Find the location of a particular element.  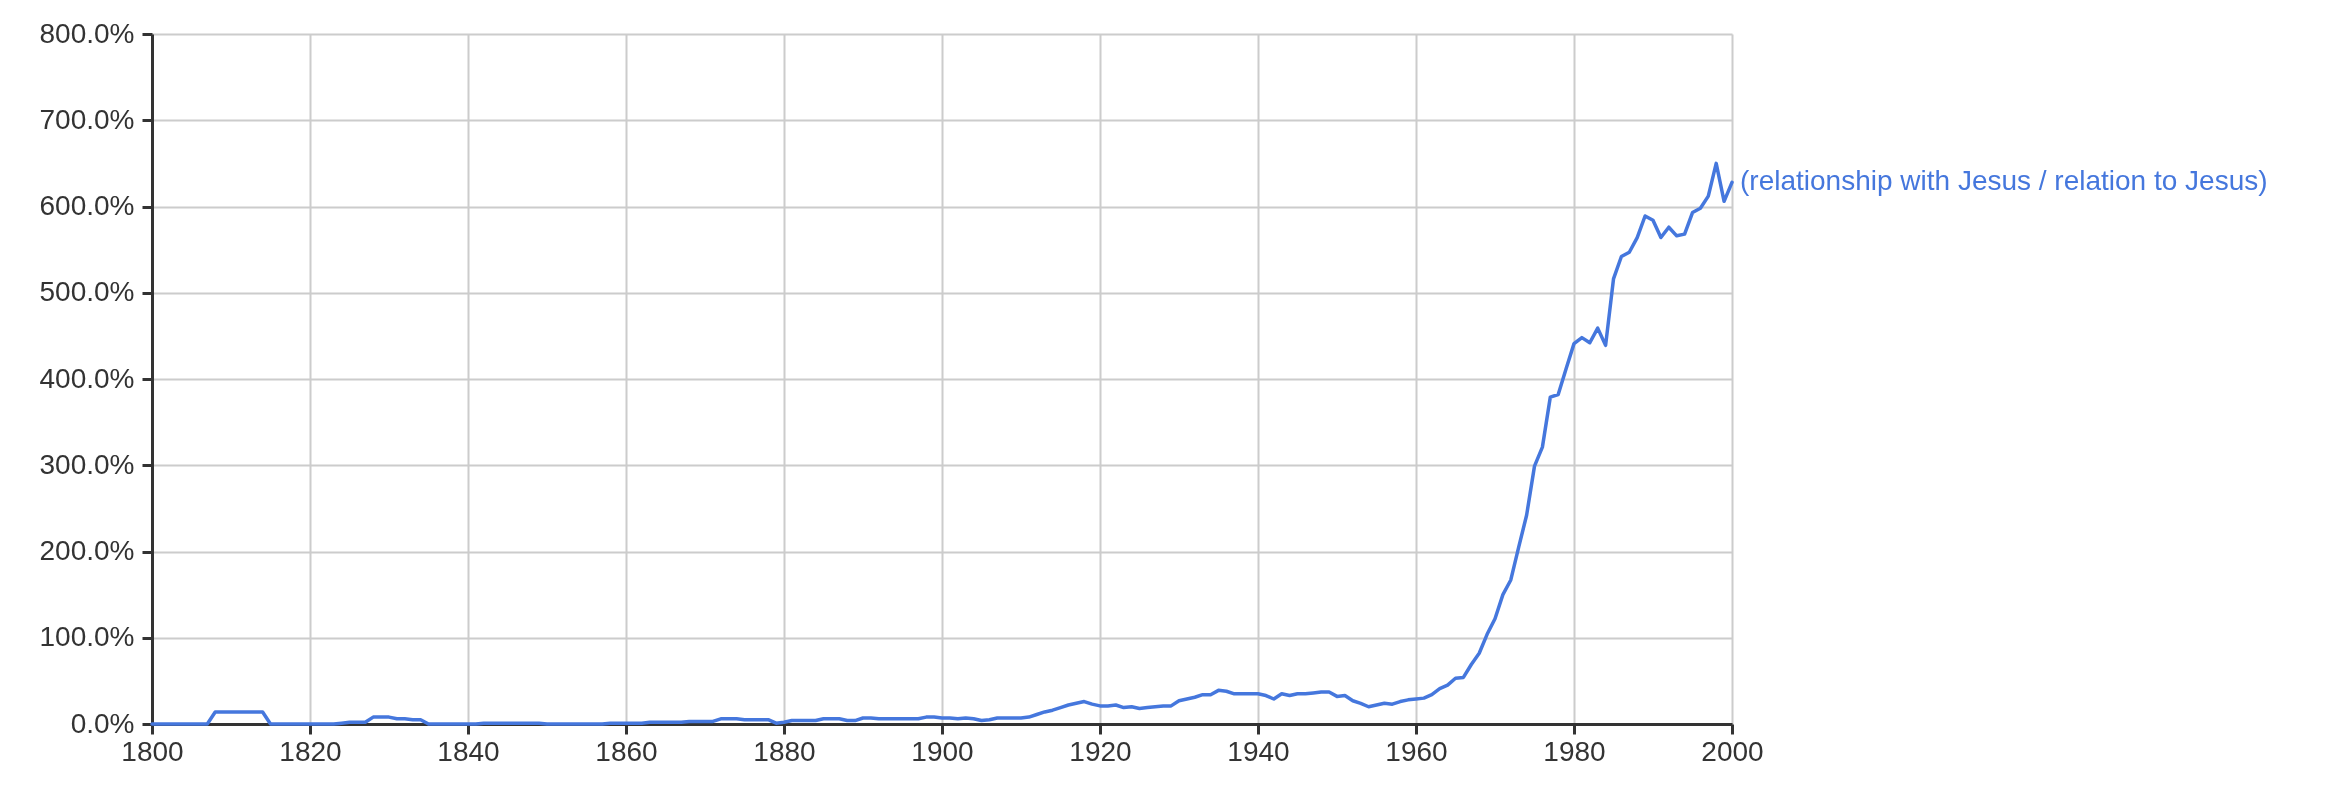

x-tick-label: 1860 is located at coordinates (626, 751).